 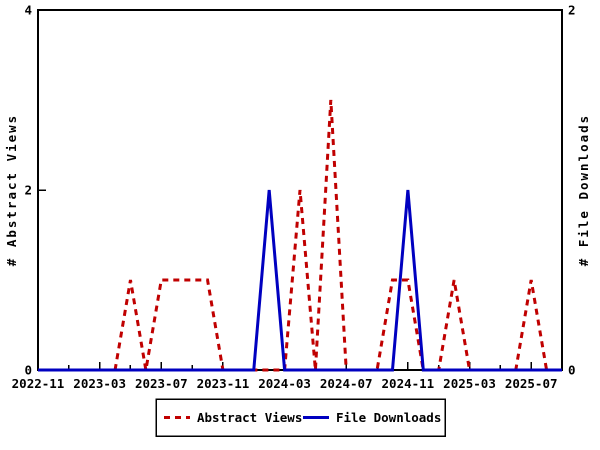 What do you see at coordinates (284, 383) in the screenshot?
I see `x-tick-label: 2024-03` at bounding box center [284, 383].